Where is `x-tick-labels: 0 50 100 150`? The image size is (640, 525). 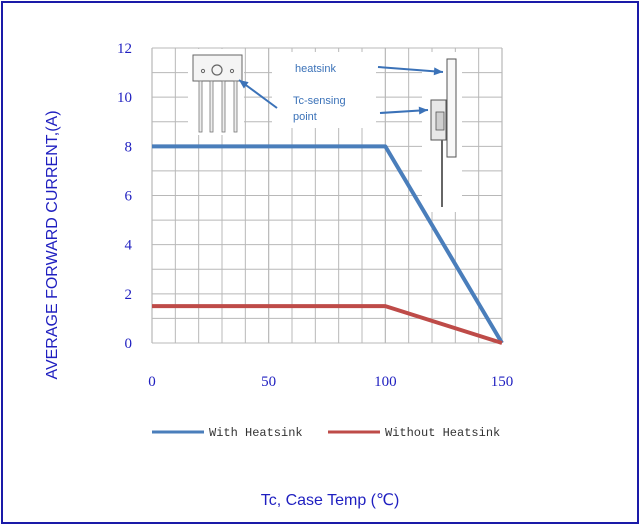
x-tick-labels: 0 50 100 150 is located at coordinates (330, 382).